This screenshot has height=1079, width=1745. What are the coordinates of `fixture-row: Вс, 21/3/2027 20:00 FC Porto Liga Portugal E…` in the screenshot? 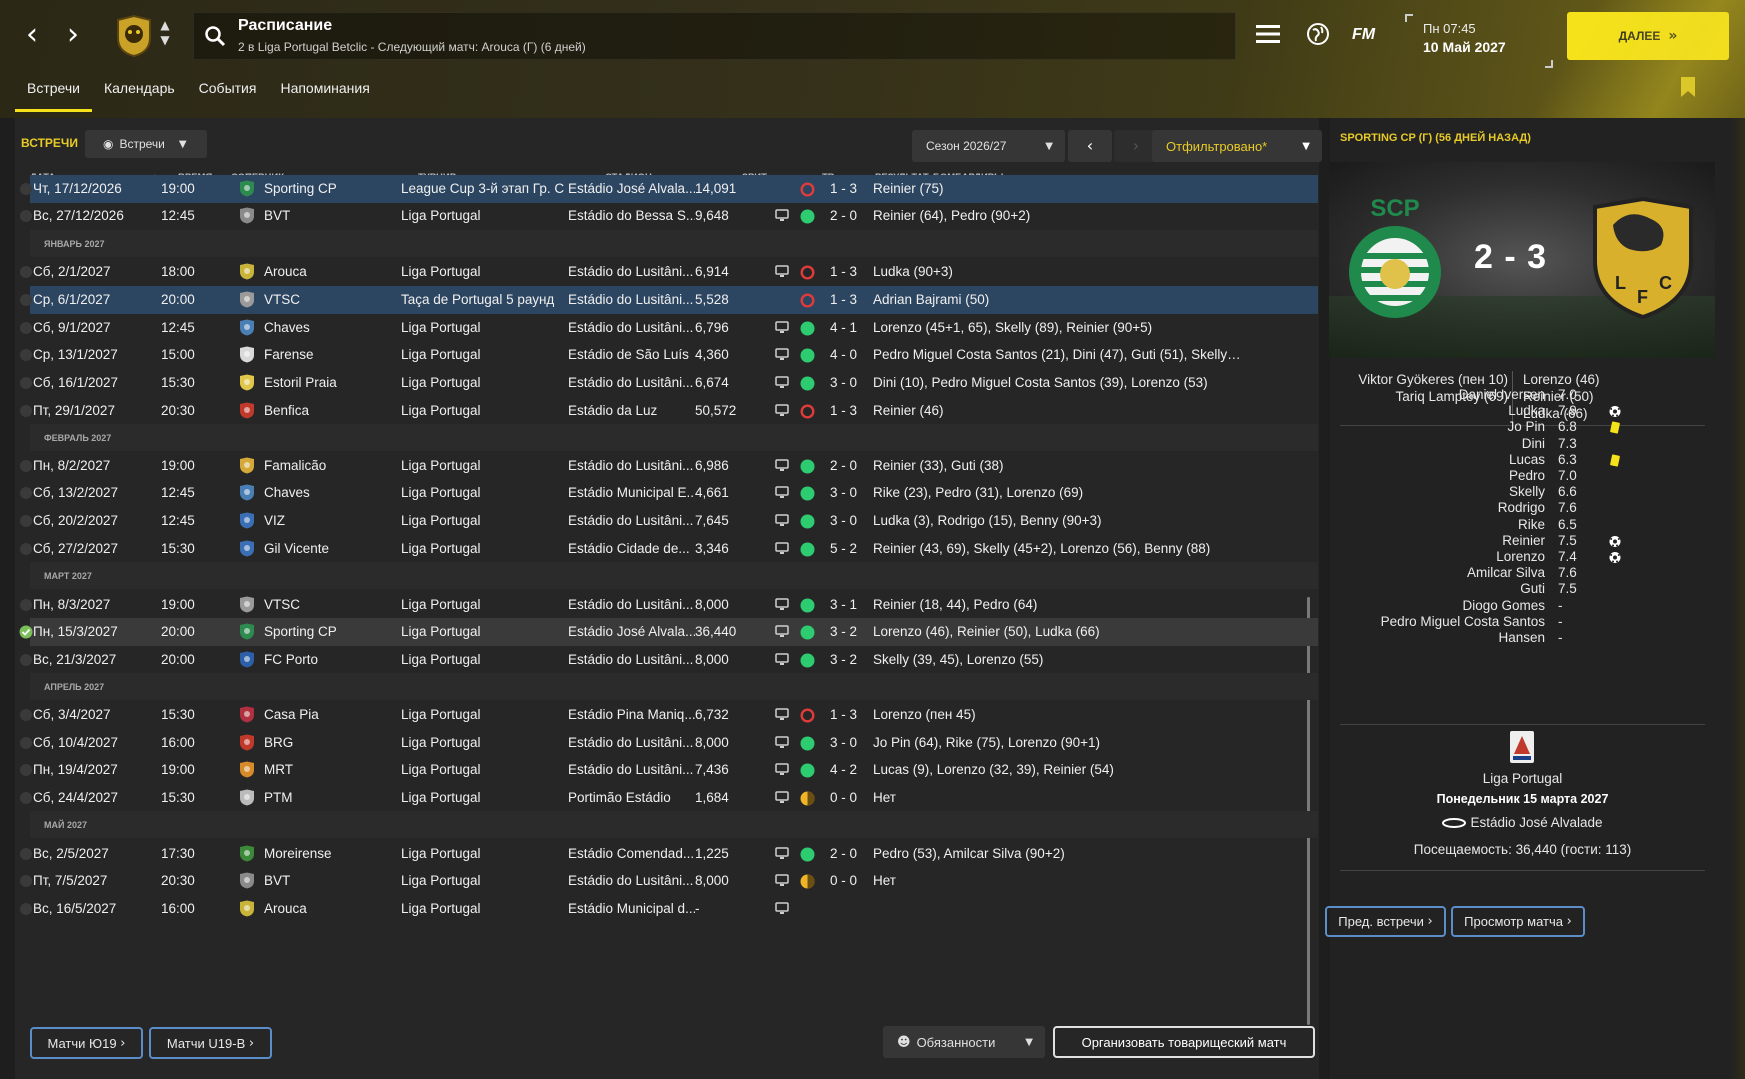 It's located at (669, 660).